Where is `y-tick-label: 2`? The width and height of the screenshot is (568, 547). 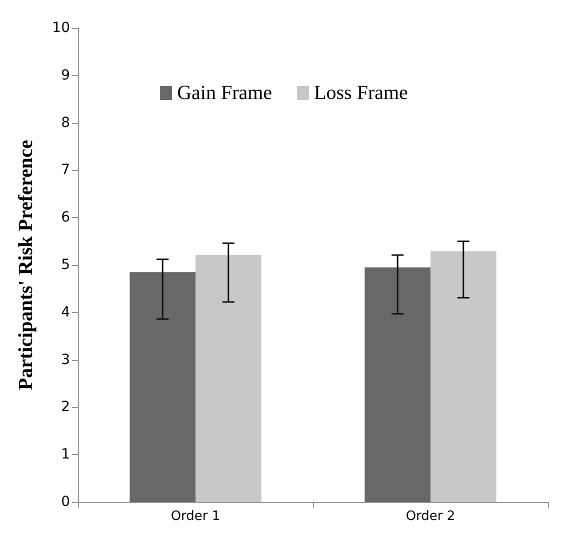 y-tick-label: 2 is located at coordinates (65, 407).